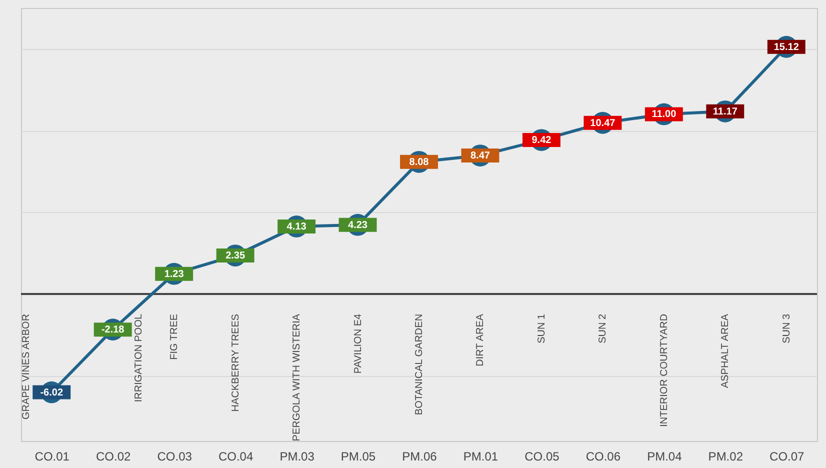  What do you see at coordinates (419, 365) in the screenshot?
I see `annotation: BOTANICAL GARDEN` at bounding box center [419, 365].